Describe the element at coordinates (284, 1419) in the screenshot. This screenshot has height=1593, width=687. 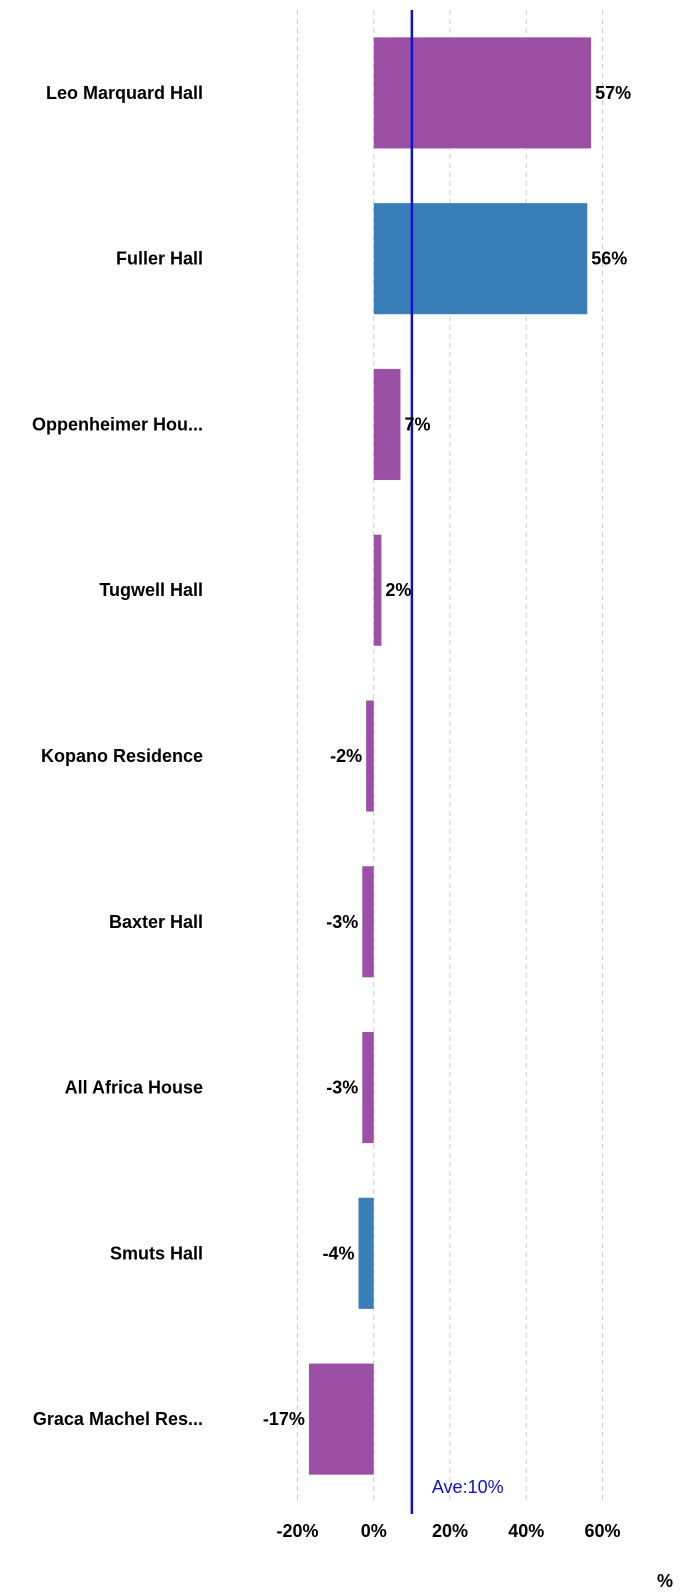
I see `value-label: -17%` at that location.